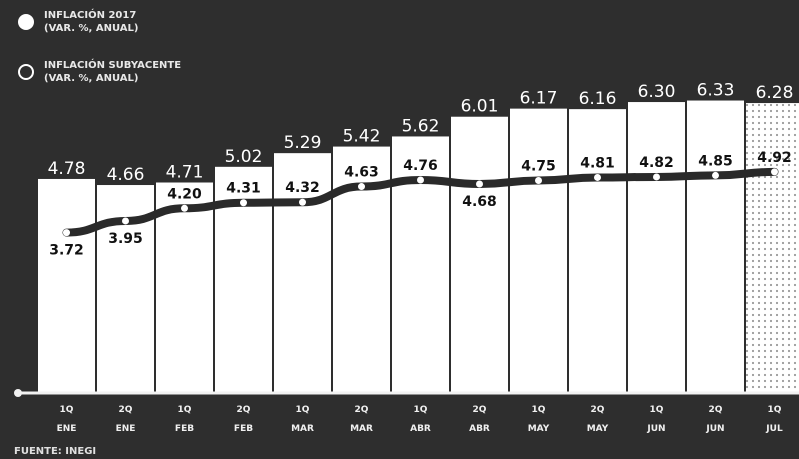  Describe the element at coordinates (91, 78) in the screenshot. I see `legend-core-label-2: (VAR. %, ANUAL)` at that location.